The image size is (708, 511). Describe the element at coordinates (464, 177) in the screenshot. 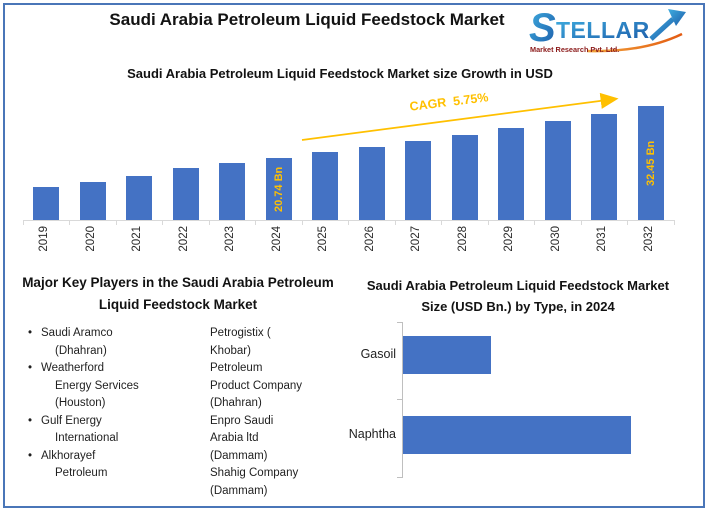

I see `bar-2028` at that location.